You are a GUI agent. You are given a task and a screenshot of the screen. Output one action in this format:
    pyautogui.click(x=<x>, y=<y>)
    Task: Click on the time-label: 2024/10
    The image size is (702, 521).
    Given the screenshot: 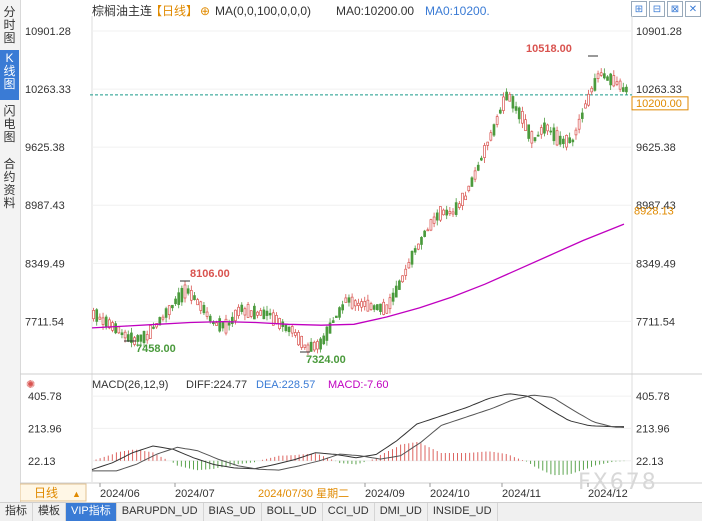 What is the action you would take?
    pyautogui.click(x=450, y=494)
    